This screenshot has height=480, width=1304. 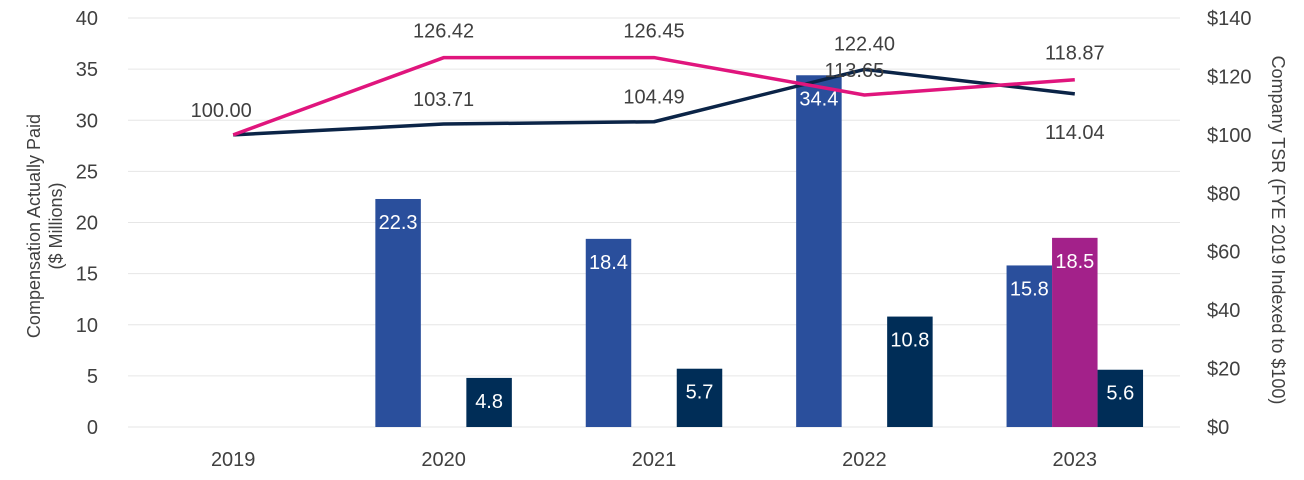 What do you see at coordinates (34, 226) in the screenshot?
I see `y-left-axis-title-line1: Compensation Actually Paid` at bounding box center [34, 226].